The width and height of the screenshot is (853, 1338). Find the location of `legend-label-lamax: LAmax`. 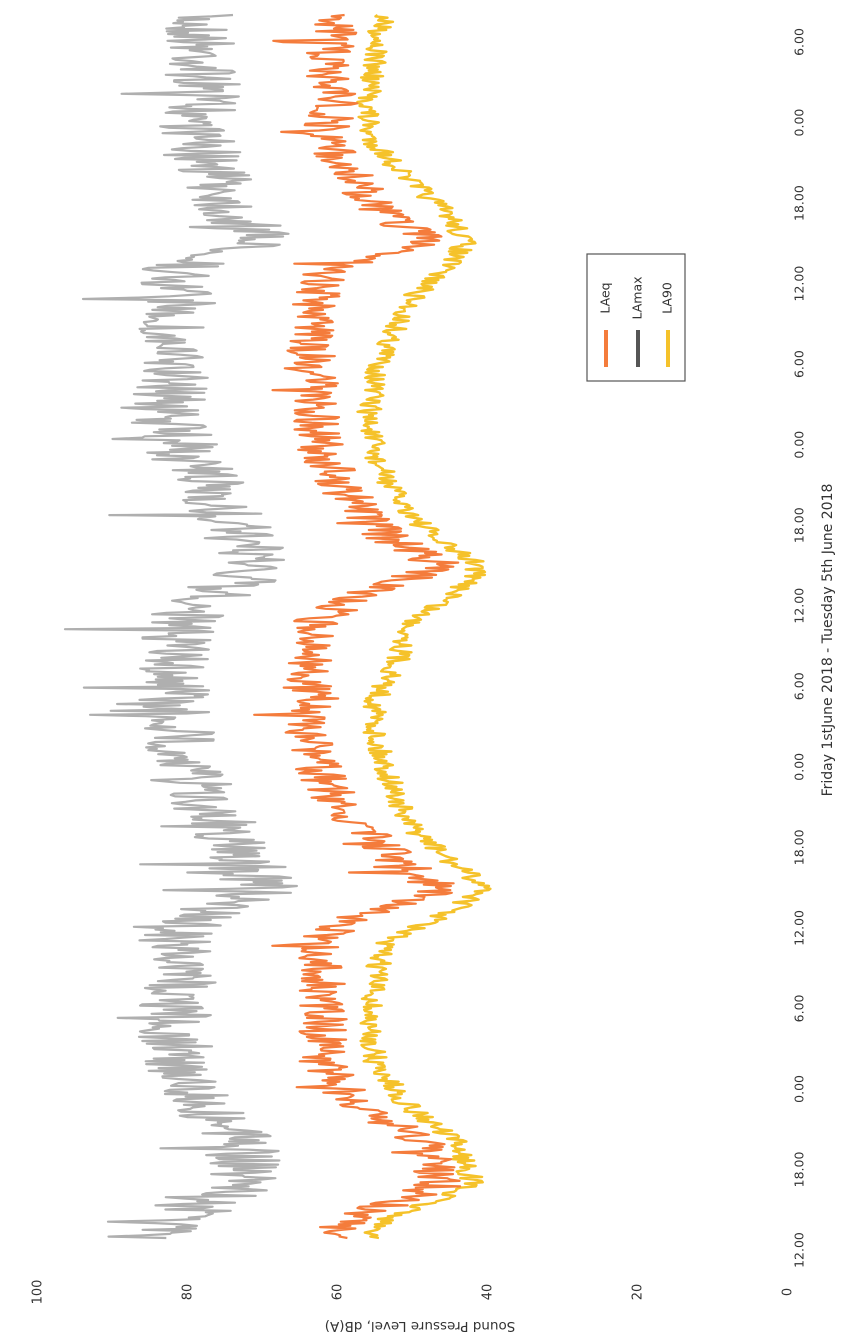

legend-label-lamax: LAmax is located at coordinates (637, 297).